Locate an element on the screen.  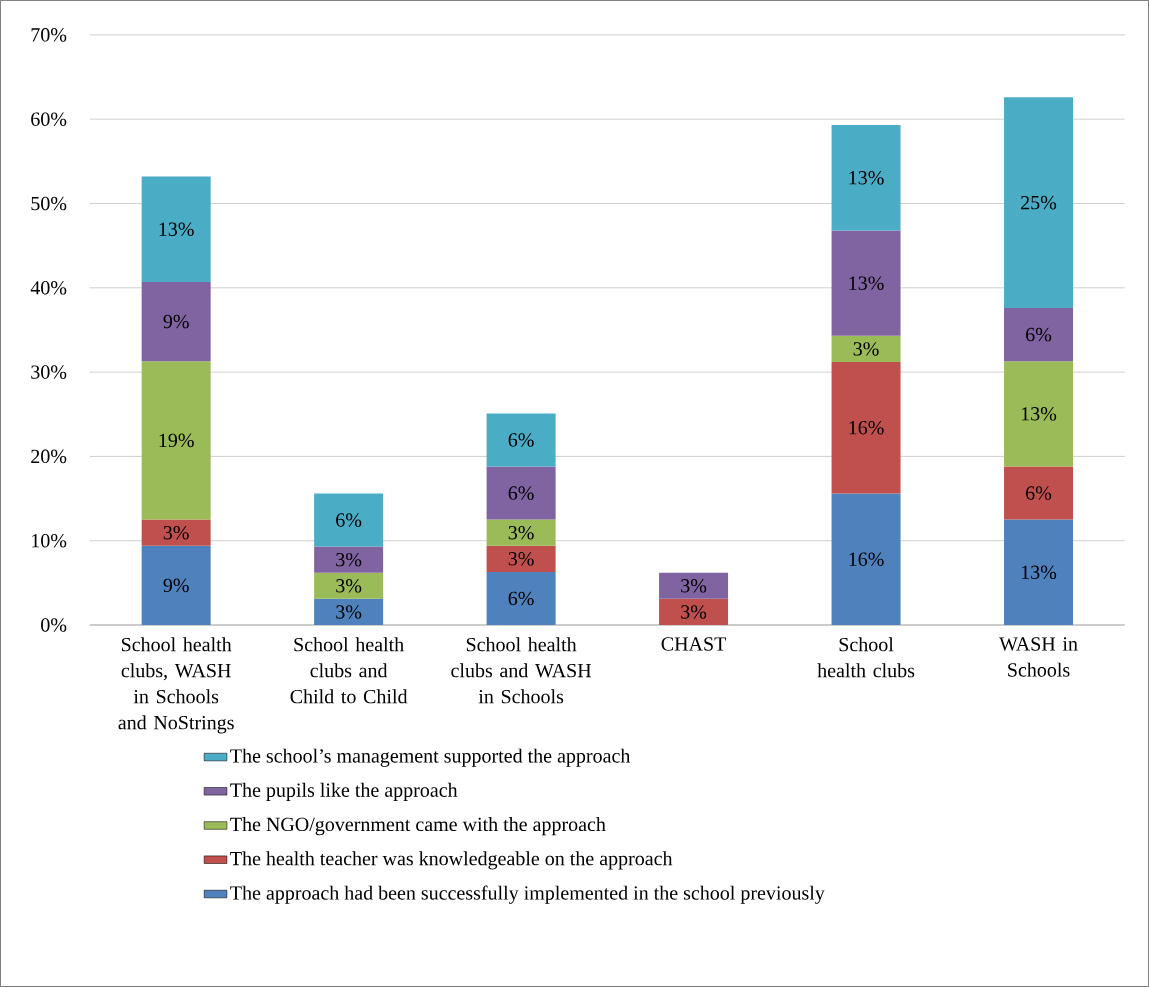
y-tick-label: 50% is located at coordinates (49, 203).